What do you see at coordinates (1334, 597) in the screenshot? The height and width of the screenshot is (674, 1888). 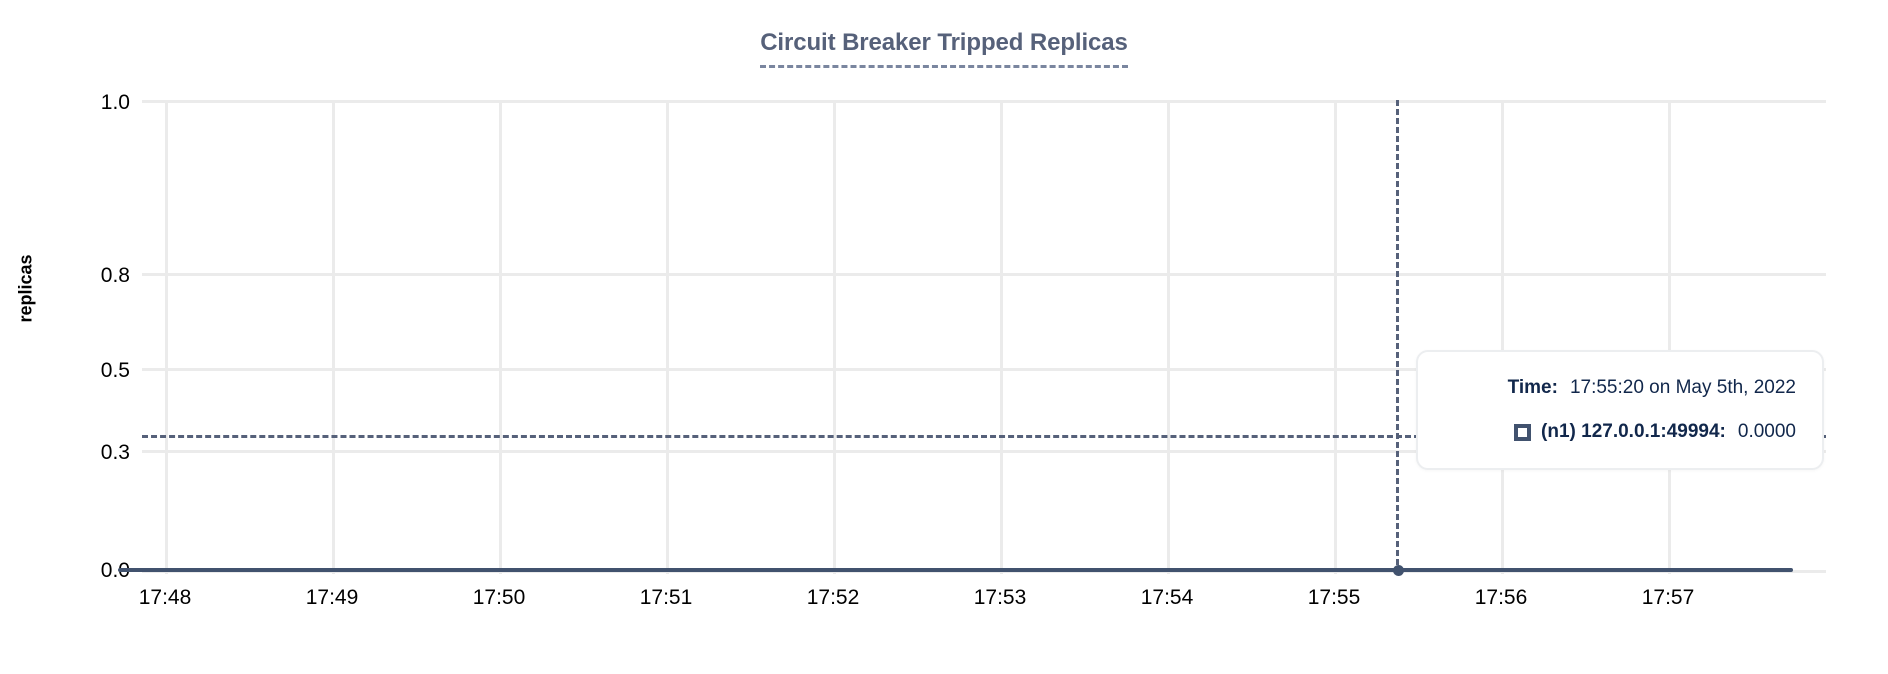 I see `x-tick-label: 17:55` at bounding box center [1334, 597].